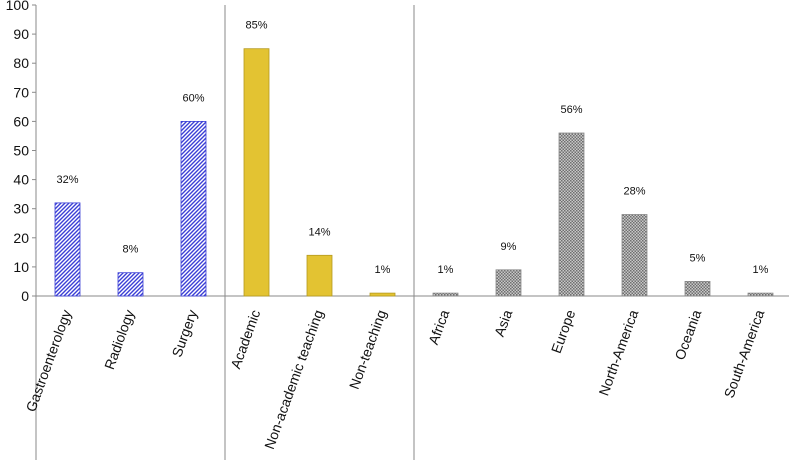 The image size is (789, 462). What do you see at coordinates (193, 209) in the screenshot?
I see `bar-surgery` at bounding box center [193, 209].